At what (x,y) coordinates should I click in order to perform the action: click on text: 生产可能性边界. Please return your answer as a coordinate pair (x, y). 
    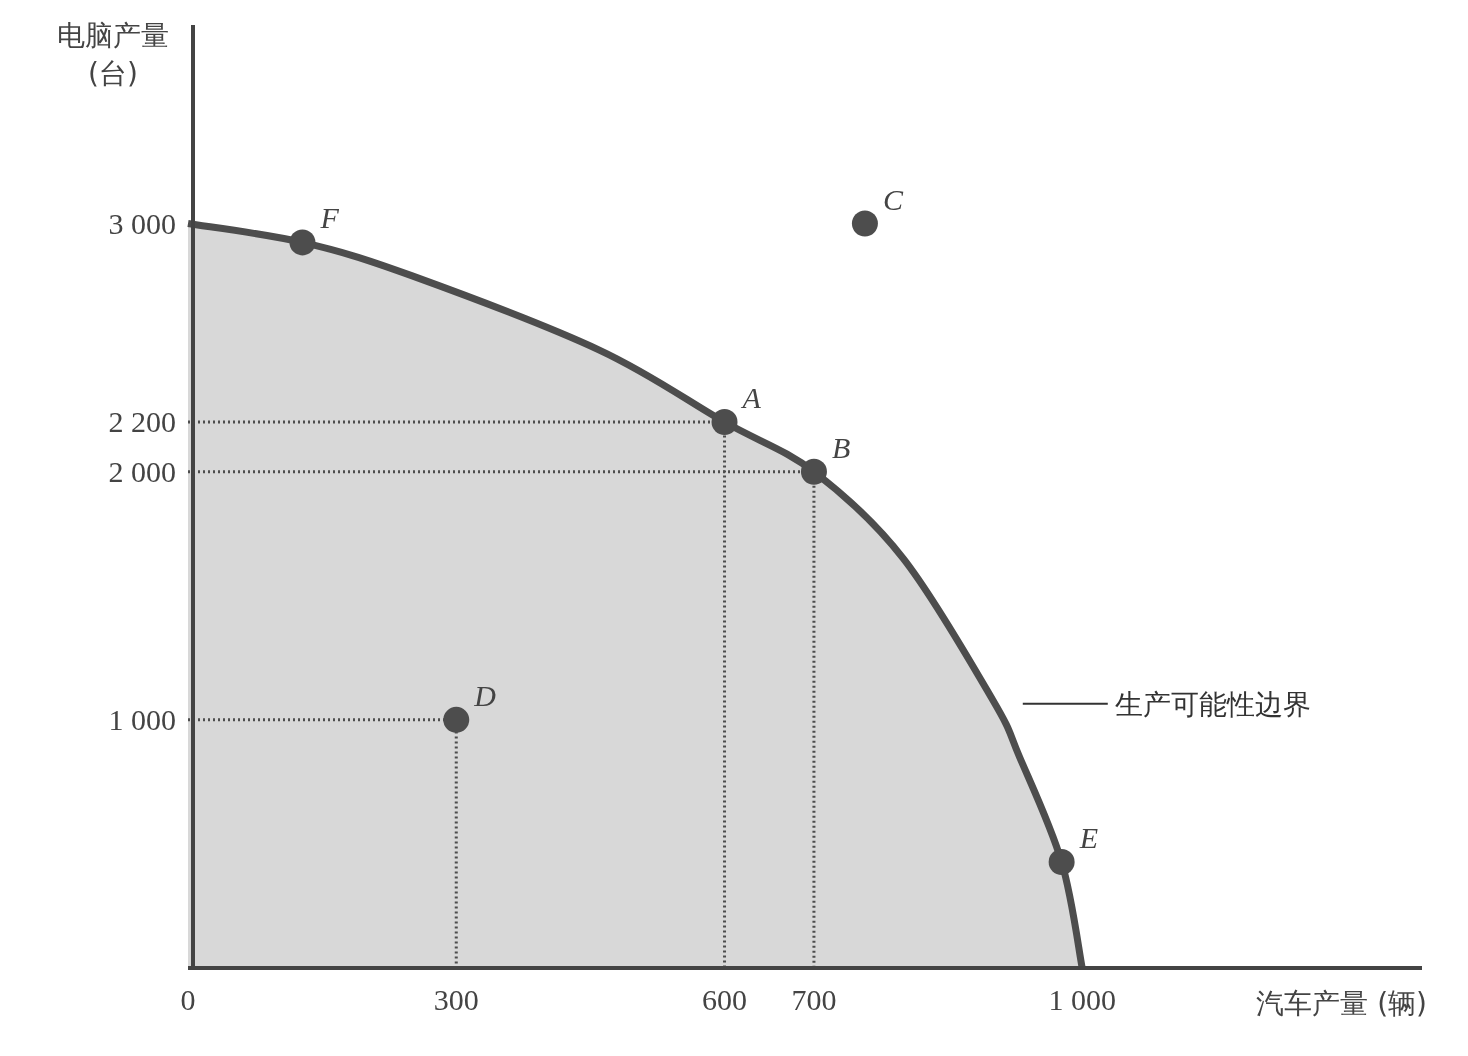
    Looking at the image, I should click on (1212, 704).